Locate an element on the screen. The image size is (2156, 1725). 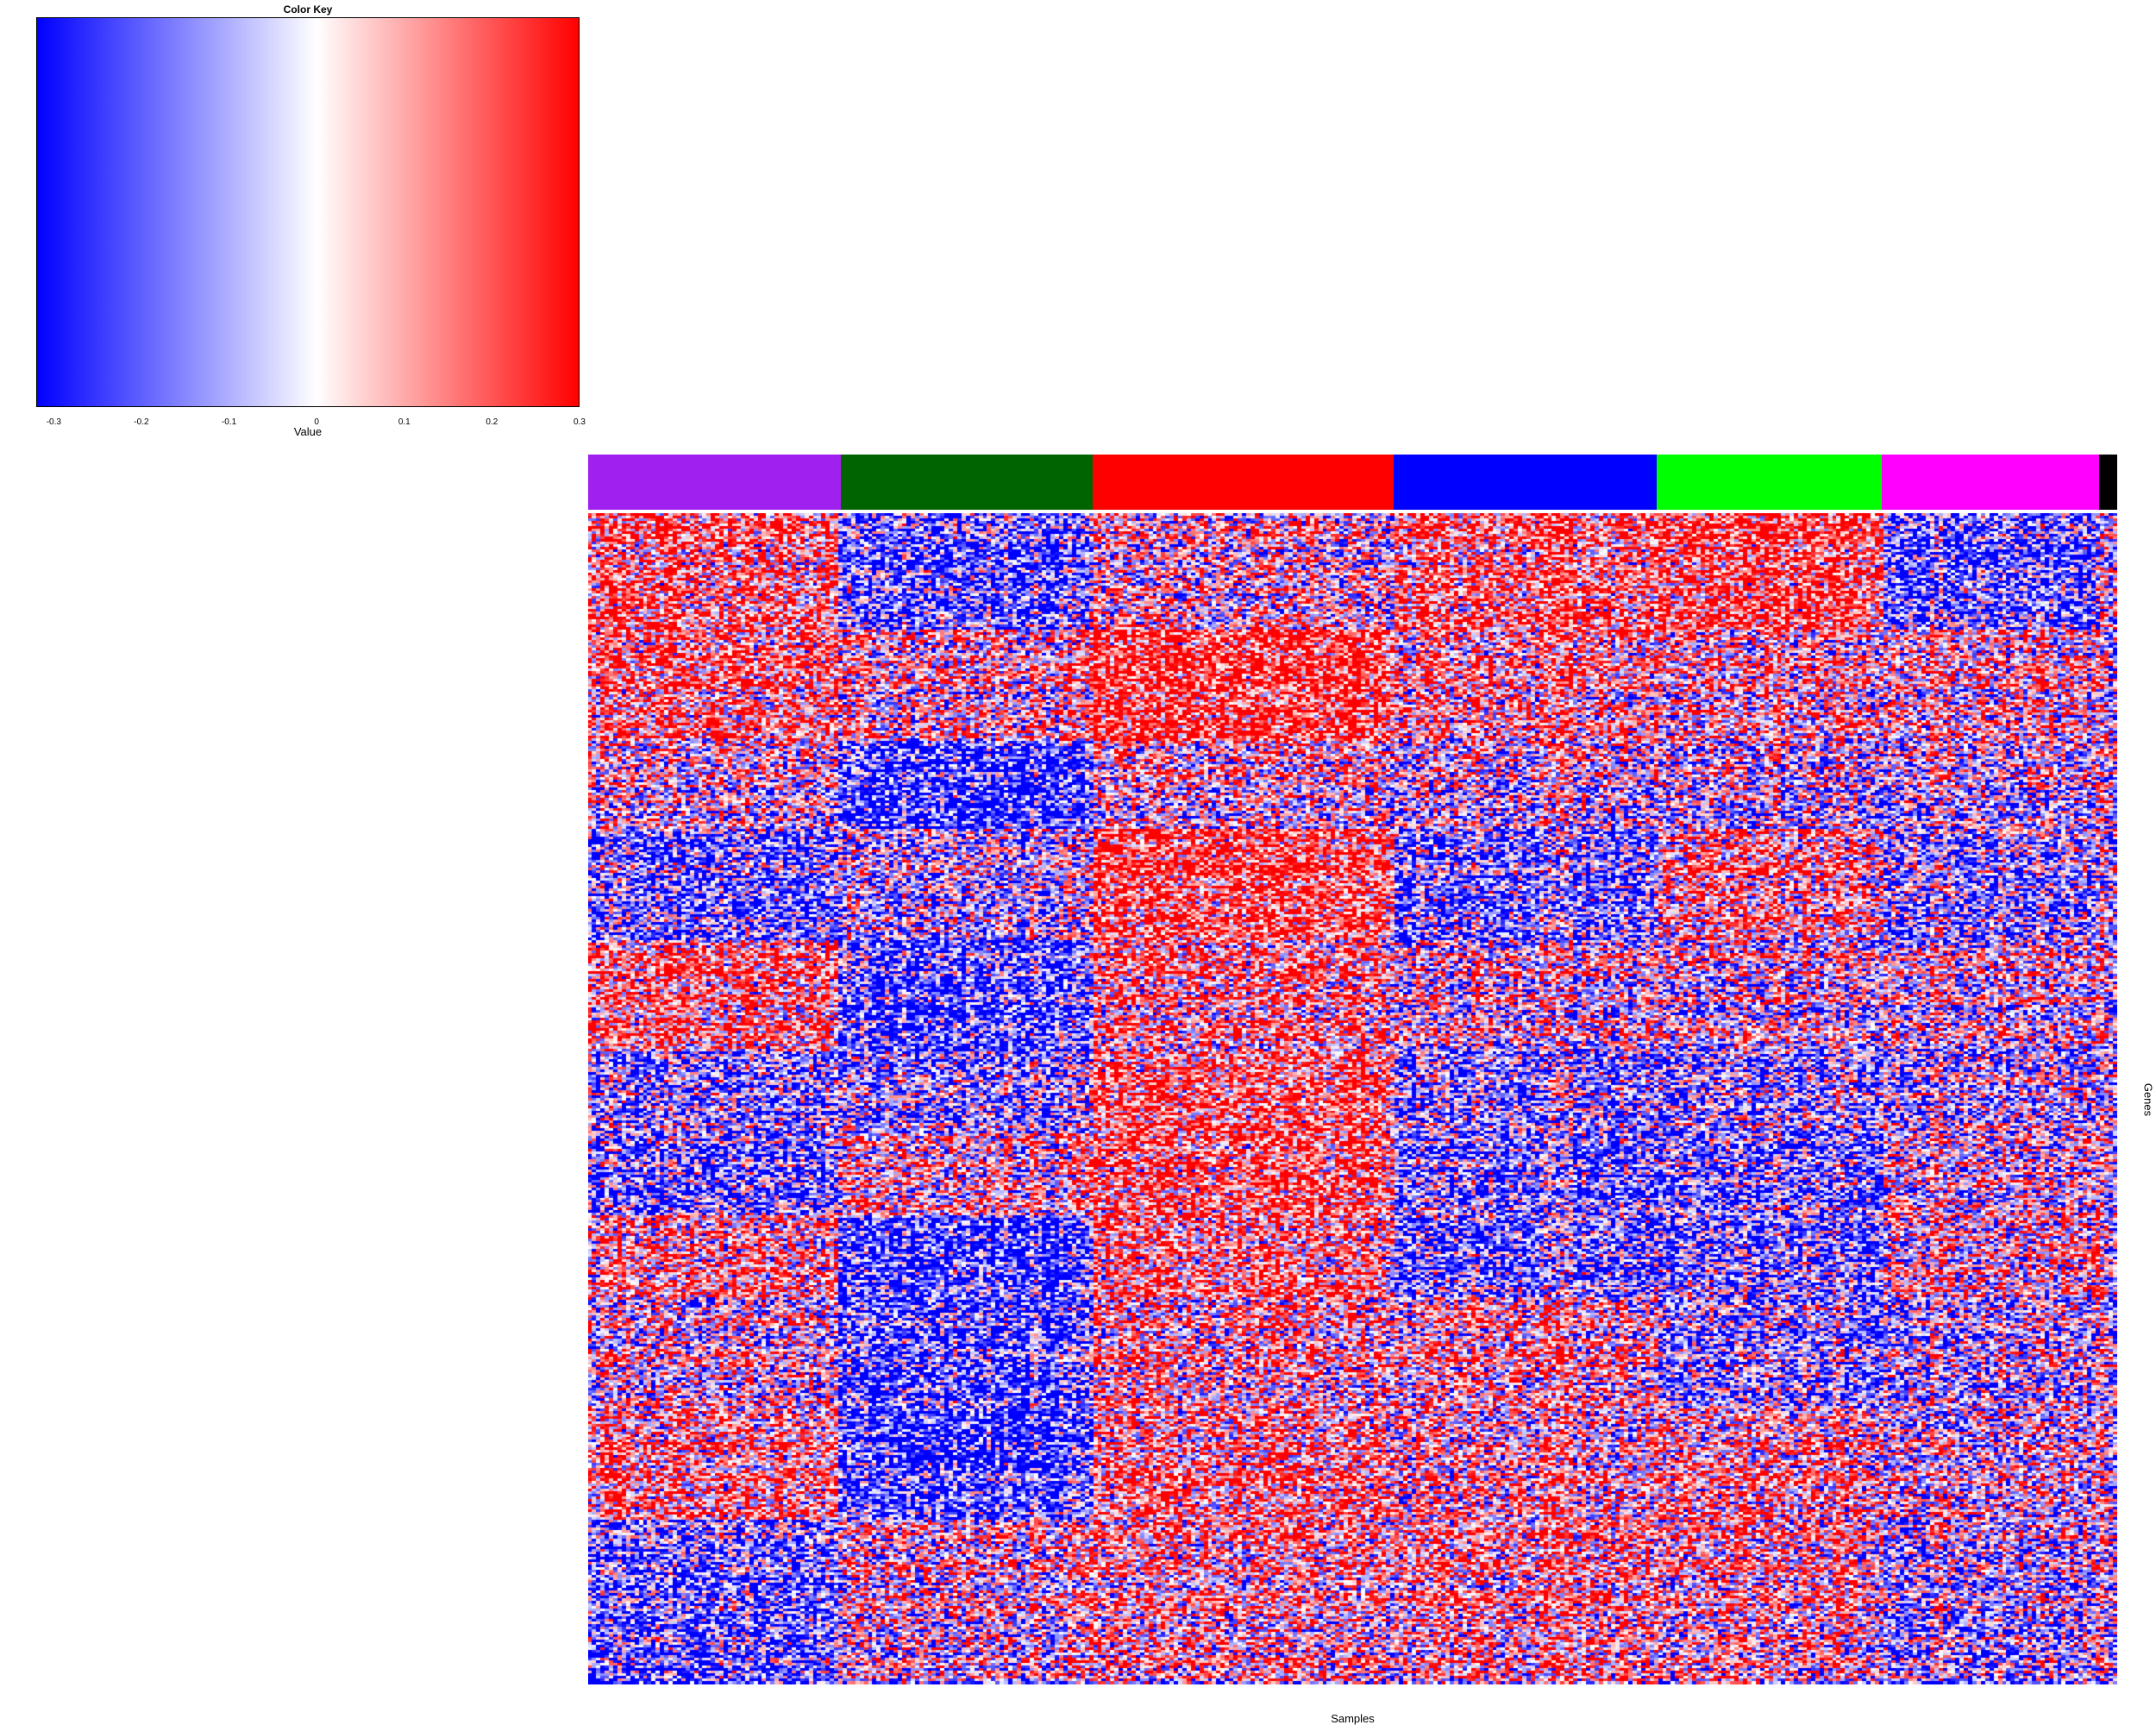
color-key-tick-label: -0.2 is located at coordinates (141, 422).